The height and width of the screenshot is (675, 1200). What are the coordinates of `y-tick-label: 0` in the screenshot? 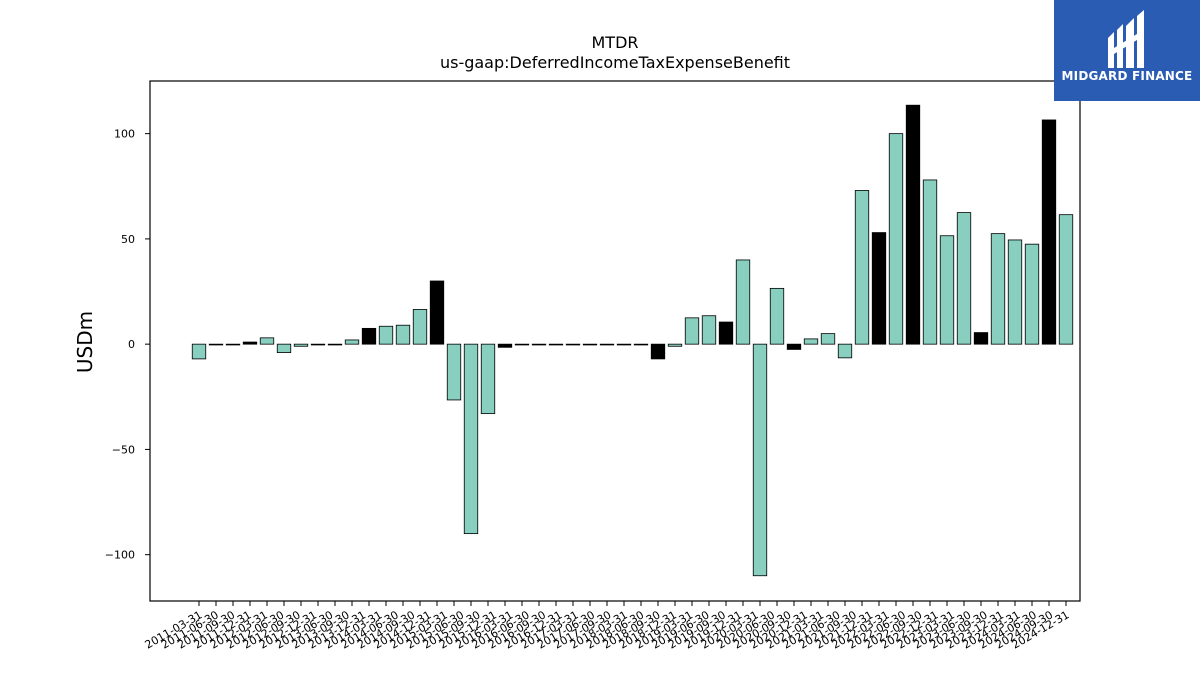 It's located at (131, 344).